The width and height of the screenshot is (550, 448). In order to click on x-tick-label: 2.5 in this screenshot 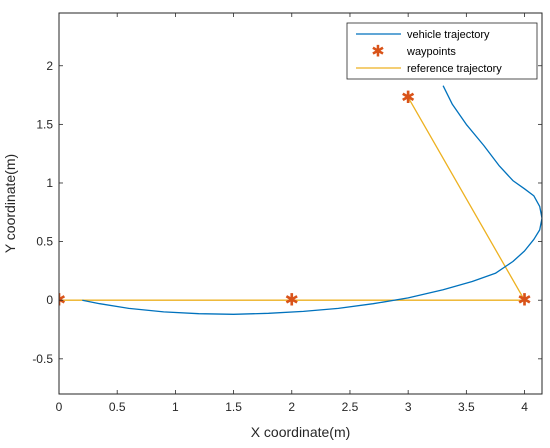, I will do `click(350, 407)`.